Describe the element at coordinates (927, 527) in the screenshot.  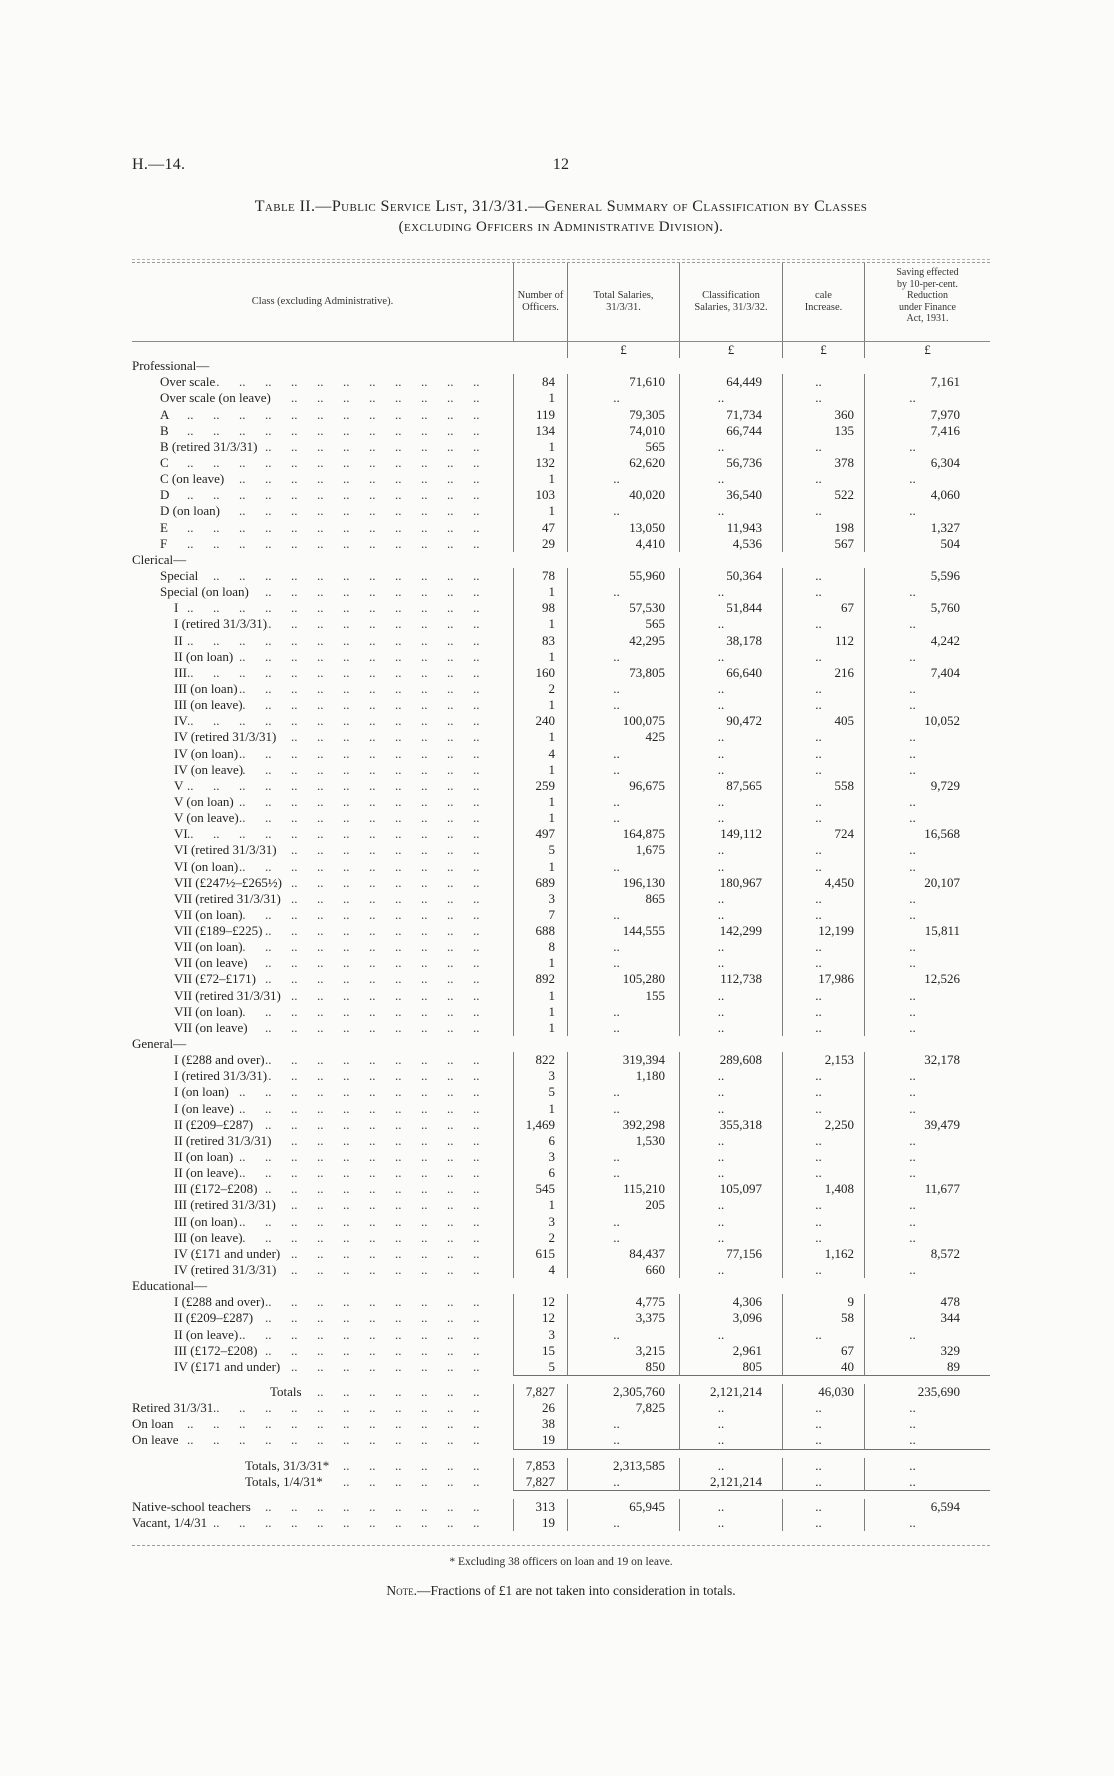
I see `cell-s: 1,327` at that location.